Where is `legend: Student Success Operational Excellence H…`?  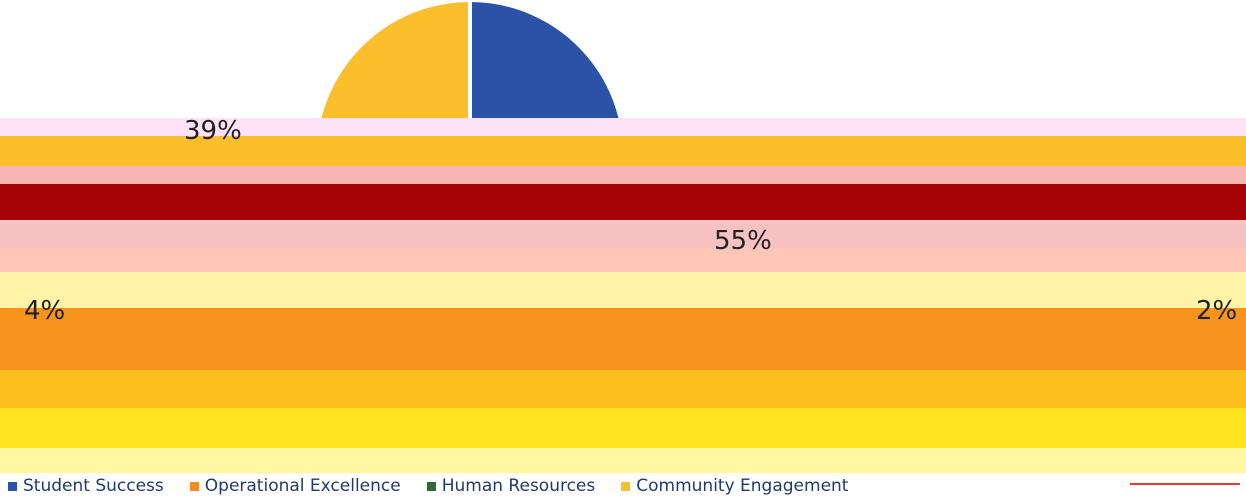 legend: Student Success Operational Excellence H… is located at coordinates (623, 486).